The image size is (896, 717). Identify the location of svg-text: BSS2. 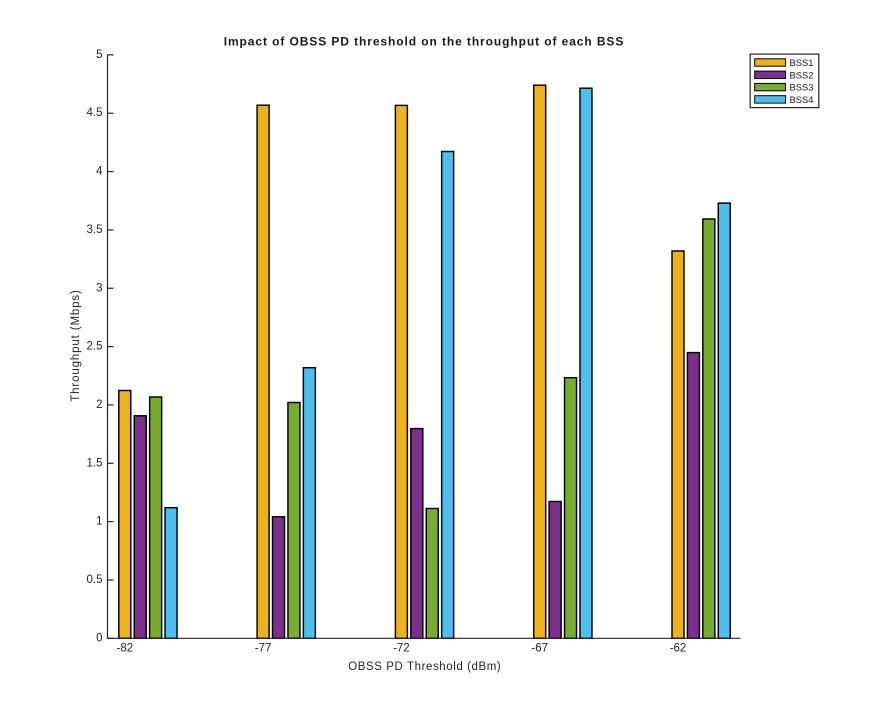
(802, 74).